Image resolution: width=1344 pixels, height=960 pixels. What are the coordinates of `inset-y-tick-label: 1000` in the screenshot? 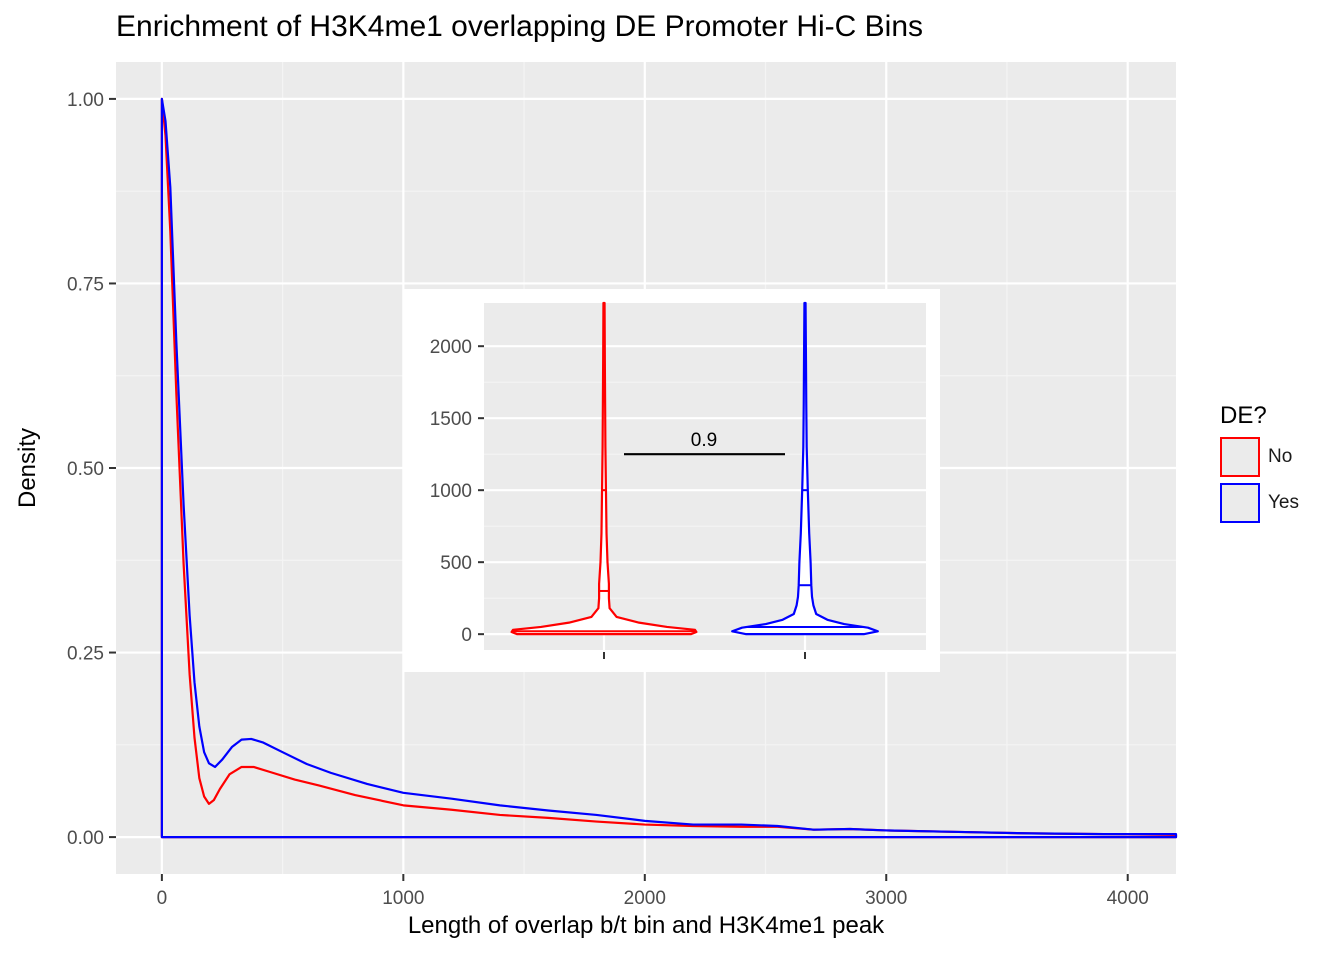 It's located at (451, 491).